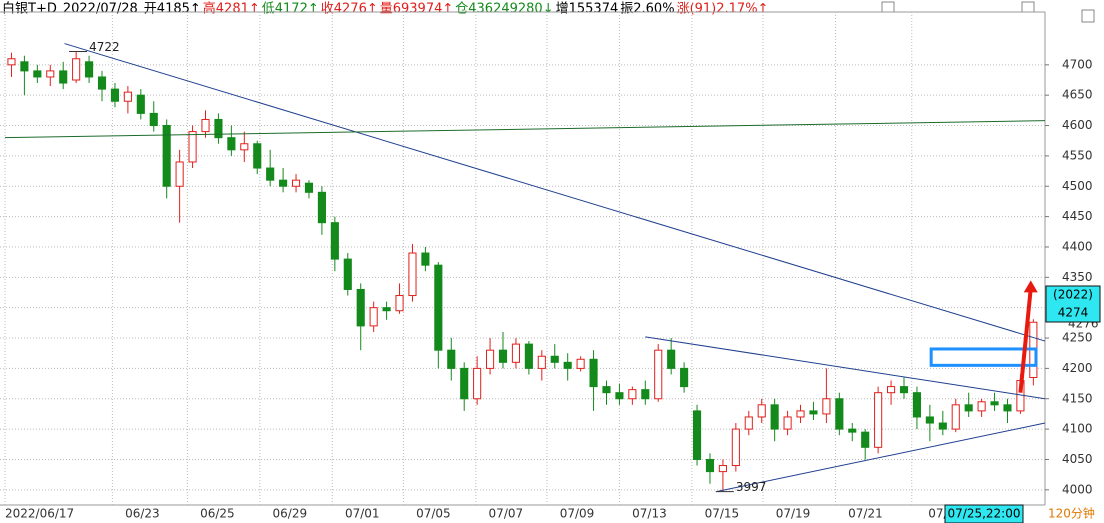  Describe the element at coordinates (723, 9) in the screenshot. I see `header-item: 涨(91)2.17%↑` at that location.